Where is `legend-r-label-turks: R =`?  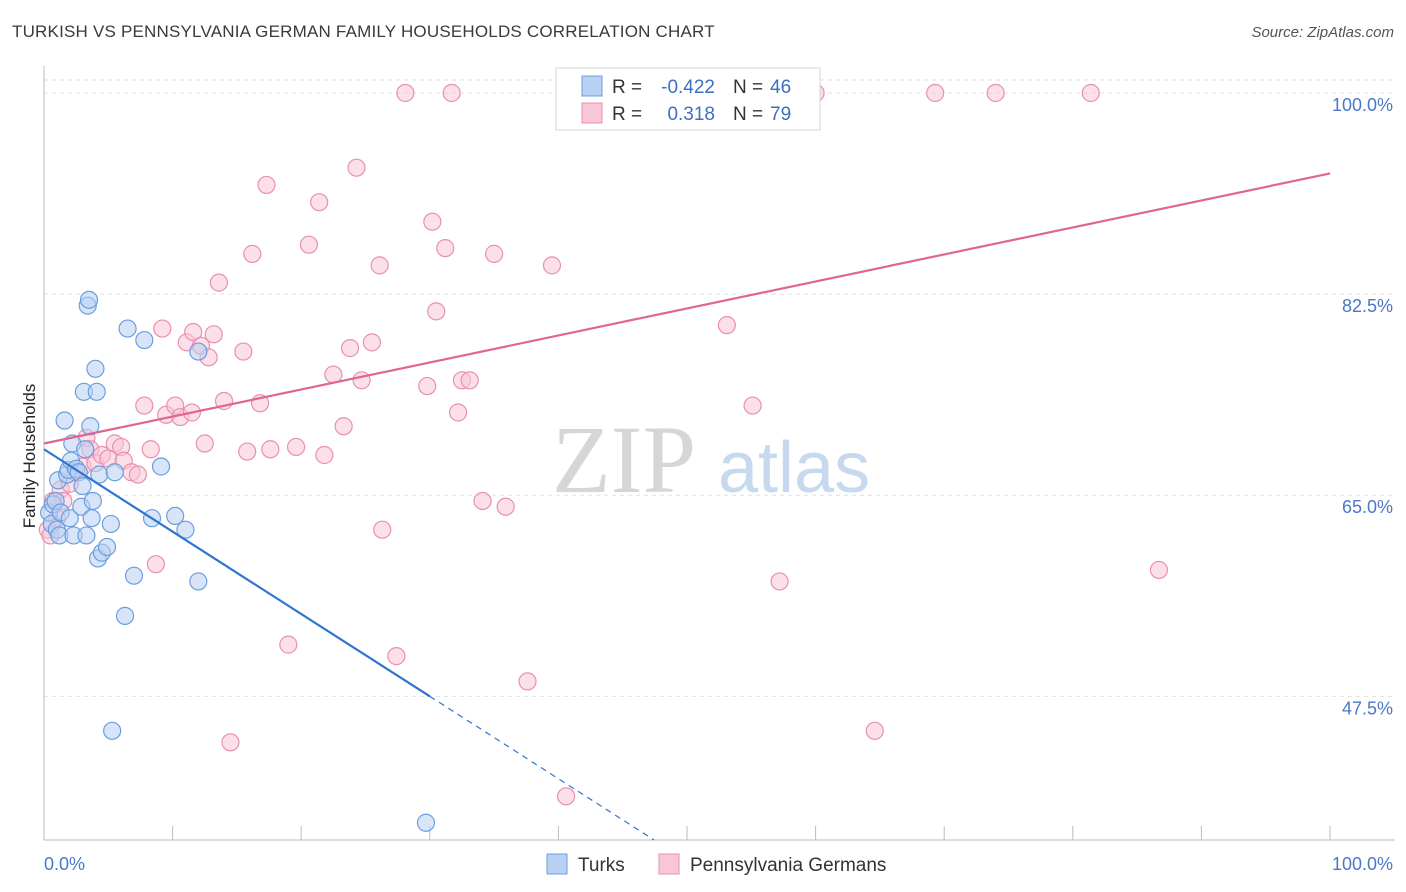
legend-r-label-turks: R = is located at coordinates (627, 87).